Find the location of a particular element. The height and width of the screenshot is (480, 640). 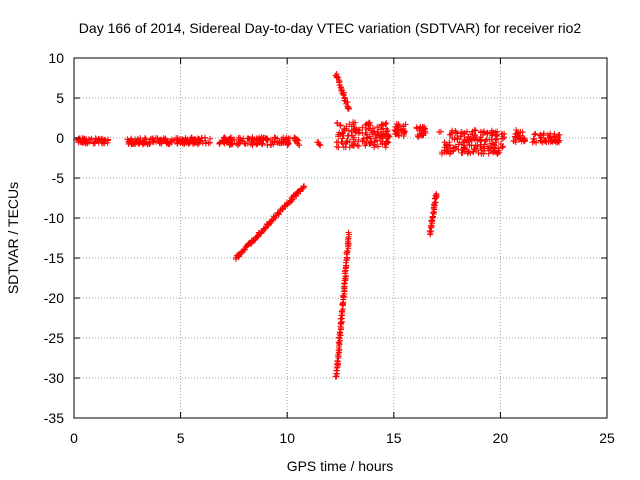

y-tick-label: 5 is located at coordinates (60, 98).